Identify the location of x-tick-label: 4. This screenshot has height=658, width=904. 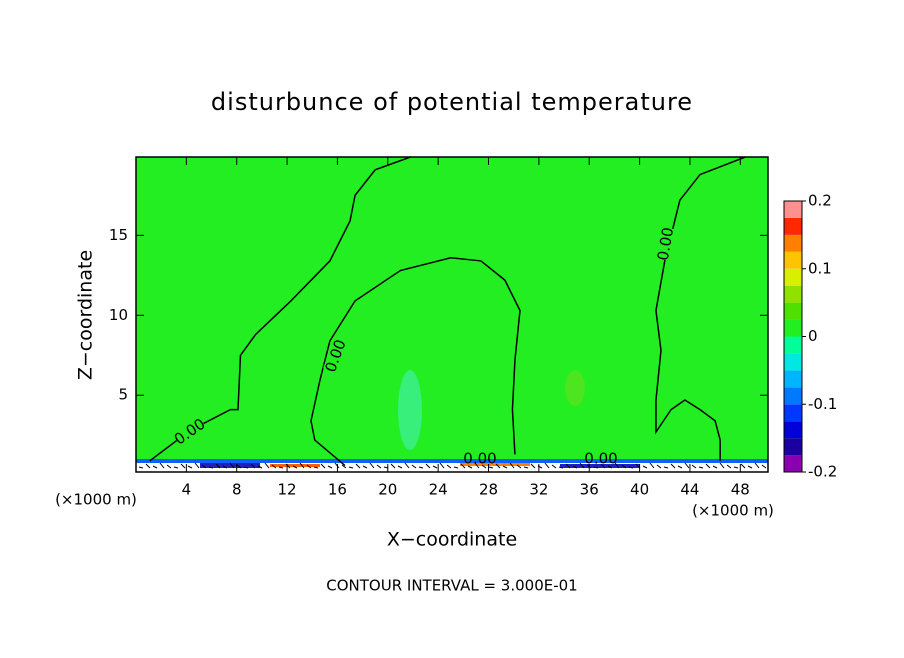
(187, 490).